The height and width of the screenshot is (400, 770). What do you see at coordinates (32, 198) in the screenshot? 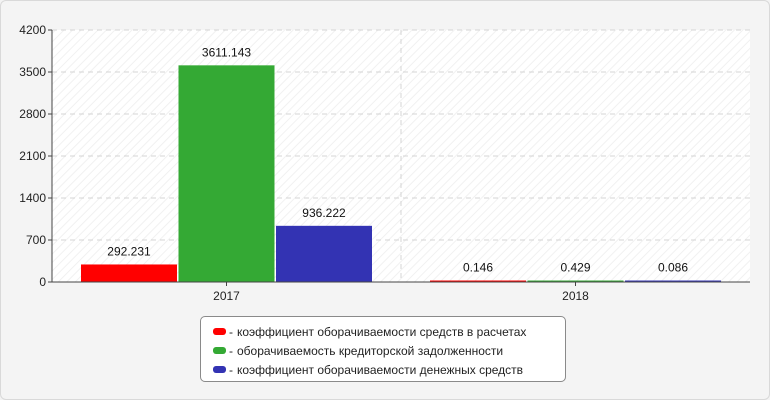
I see `y-tick-label: 1400` at bounding box center [32, 198].